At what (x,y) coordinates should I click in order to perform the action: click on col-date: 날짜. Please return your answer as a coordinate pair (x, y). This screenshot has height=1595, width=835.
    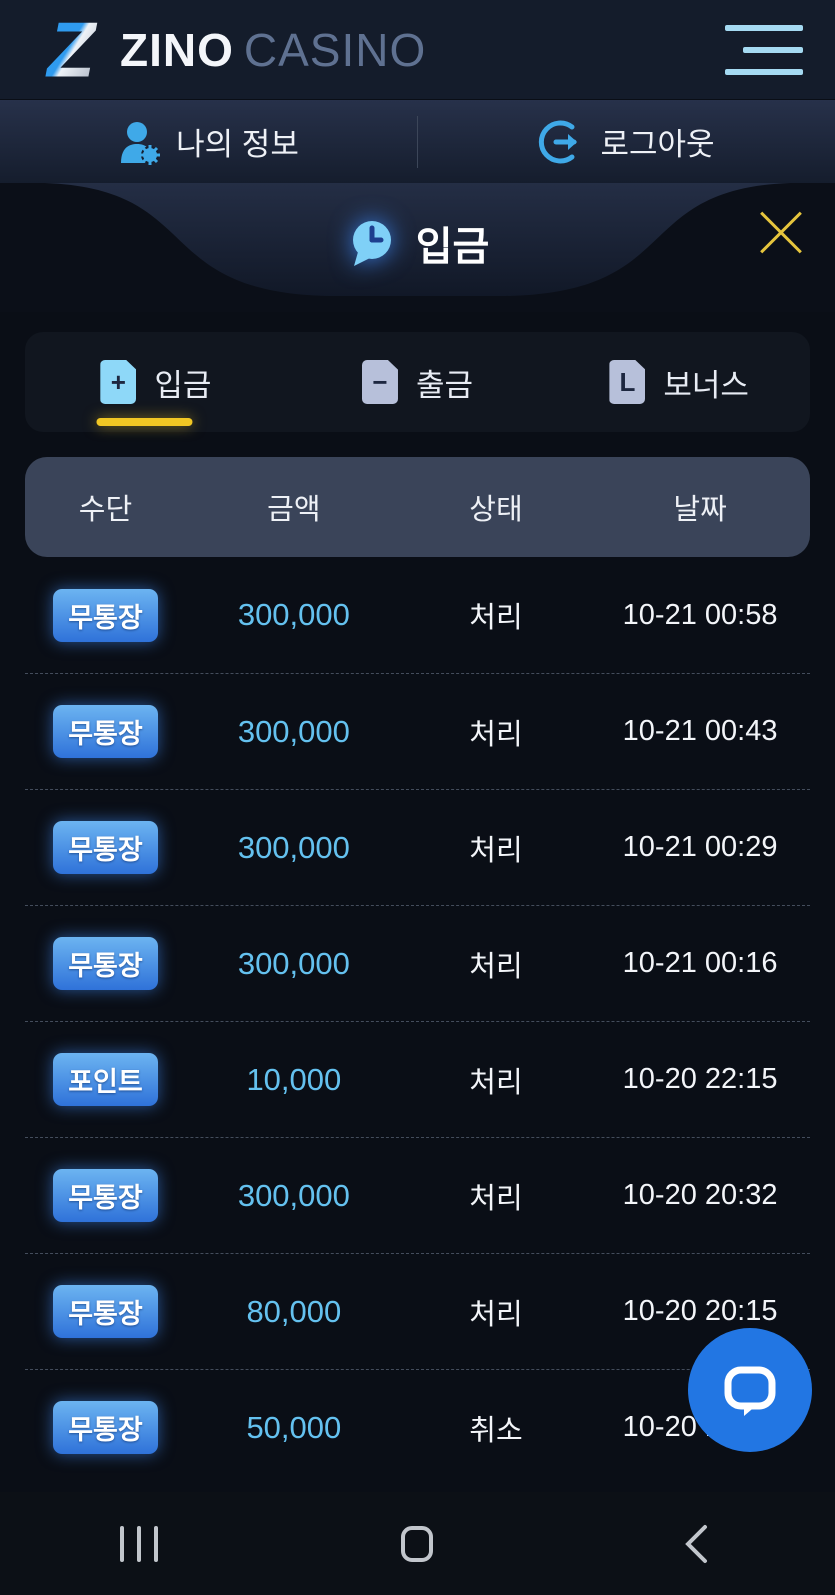
    Looking at the image, I should click on (700, 510).